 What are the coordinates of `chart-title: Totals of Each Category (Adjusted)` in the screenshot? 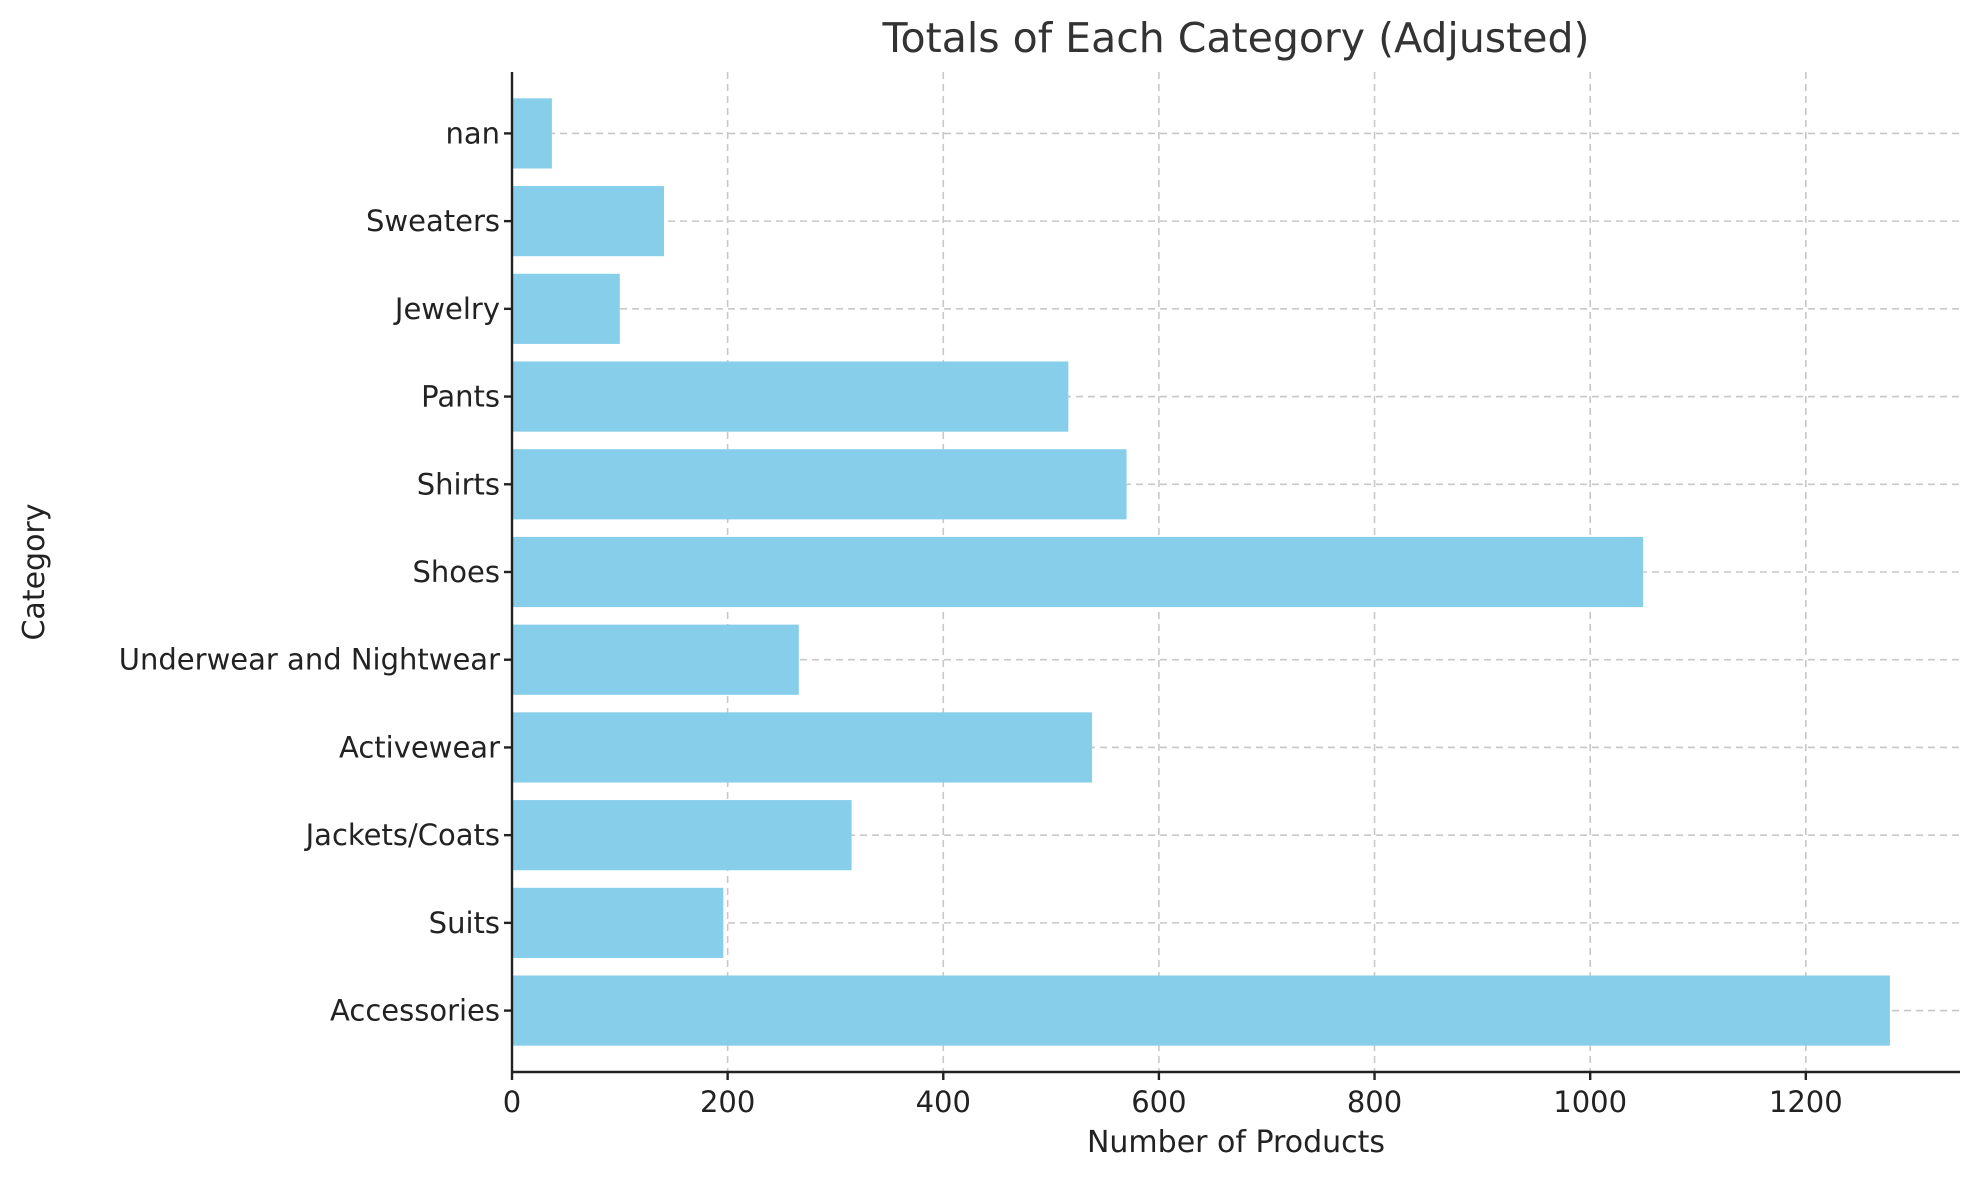 It's located at (1235, 38).